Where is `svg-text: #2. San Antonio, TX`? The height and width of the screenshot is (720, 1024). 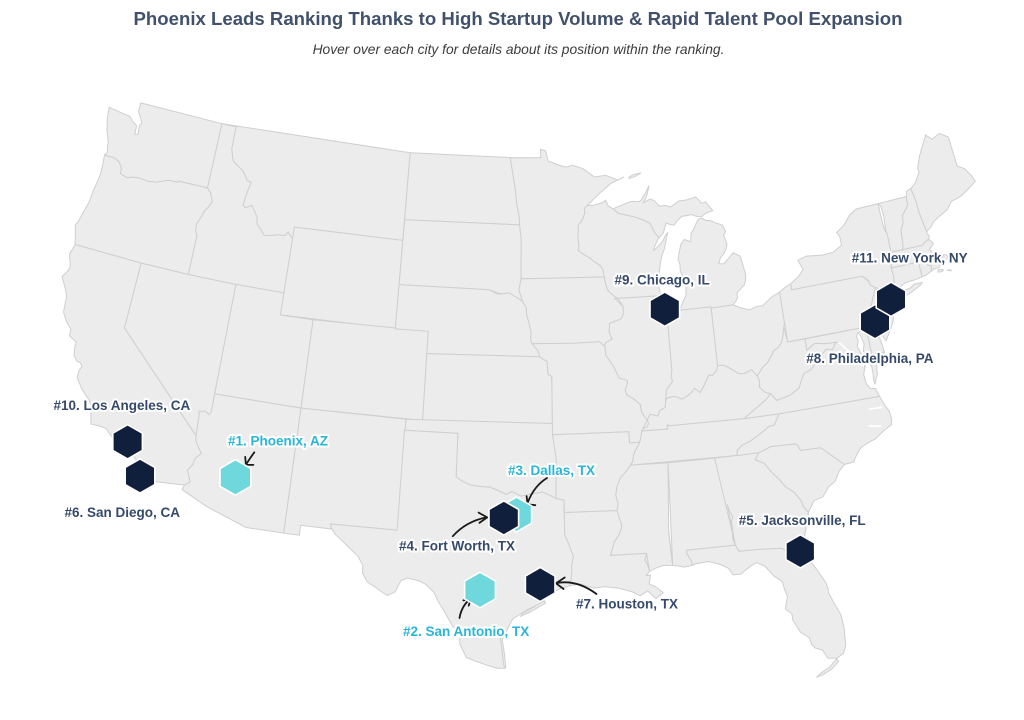
svg-text: #2. San Antonio, TX is located at coordinates (466, 631).